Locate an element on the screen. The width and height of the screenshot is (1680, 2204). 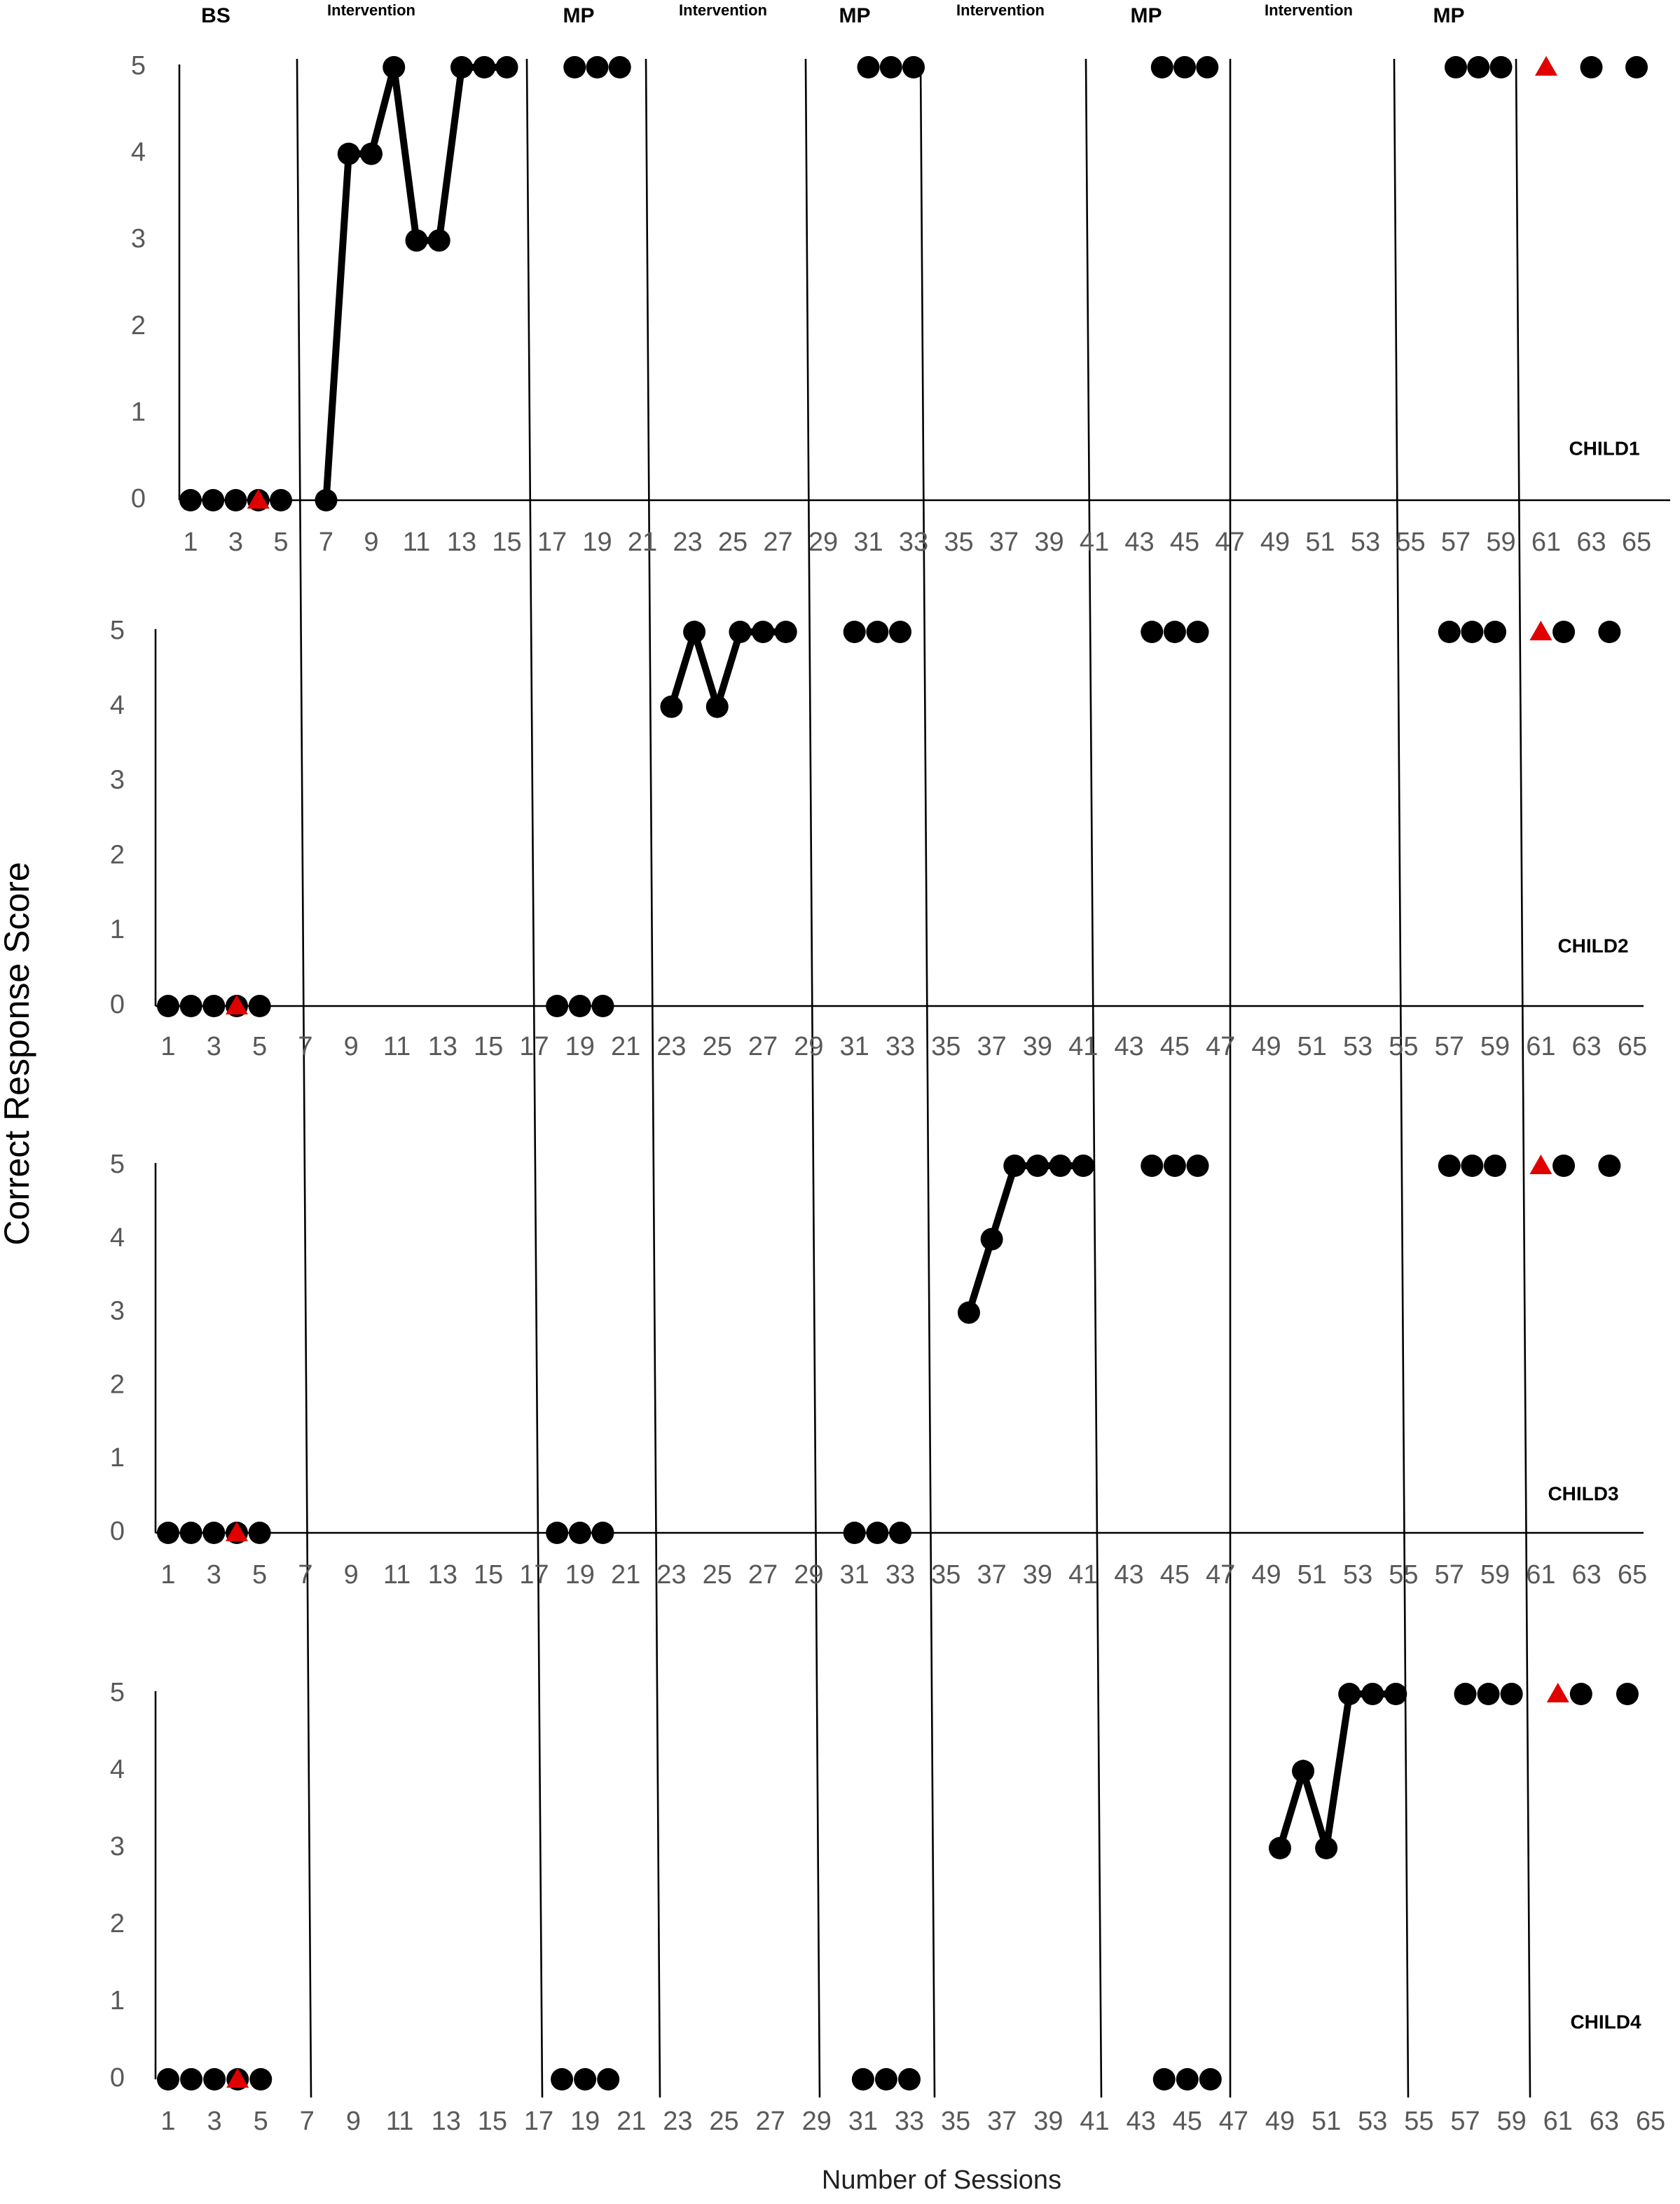
x-tick-label: 53 is located at coordinates (1372, 2121).